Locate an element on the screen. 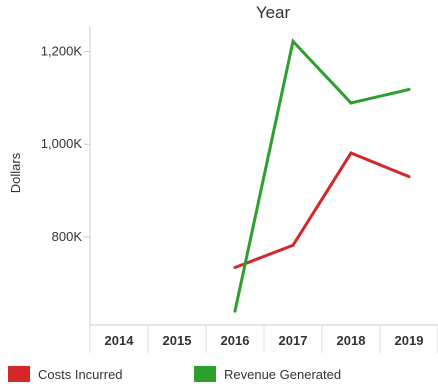  y-axis-ticks: 800K 1,000K 1,200K is located at coordinates (65, 143).